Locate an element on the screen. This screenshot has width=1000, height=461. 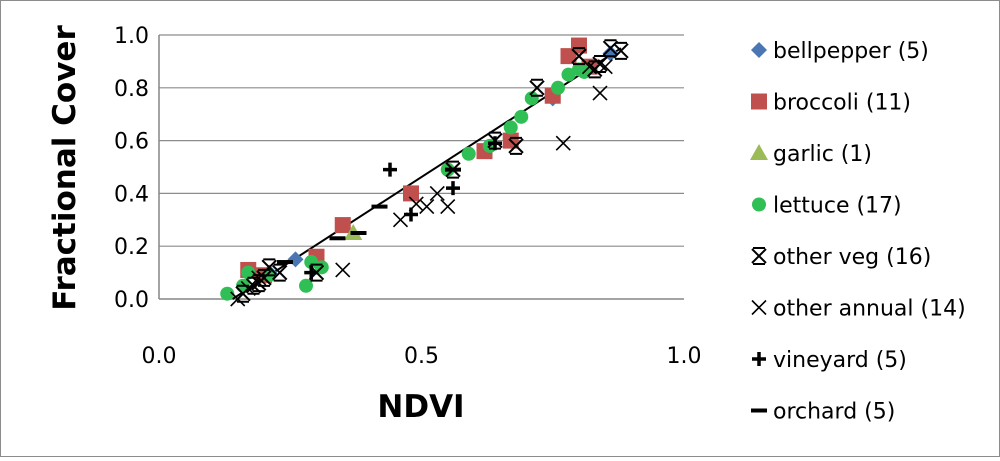
x-tick-label: 1.0 is located at coordinates (684, 356).